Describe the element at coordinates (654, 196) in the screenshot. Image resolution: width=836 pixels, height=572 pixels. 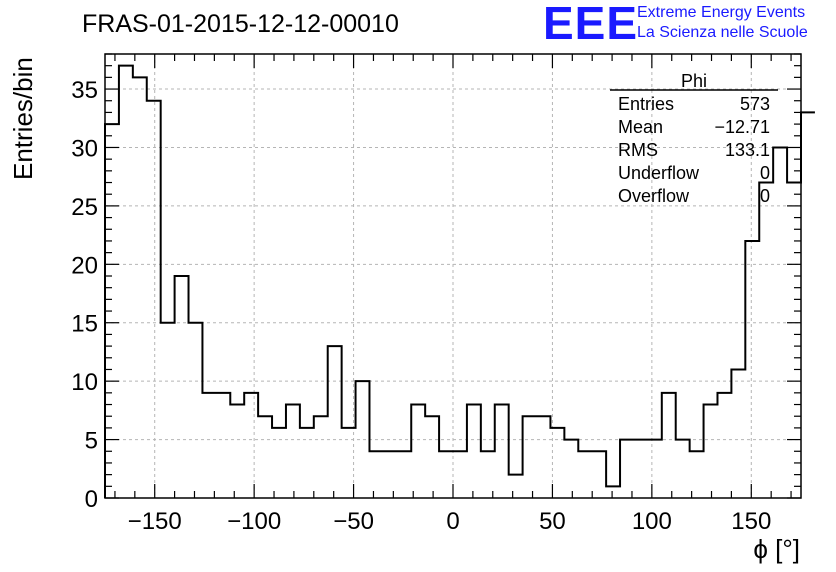
I see `stats-row-label: Overflow` at that location.